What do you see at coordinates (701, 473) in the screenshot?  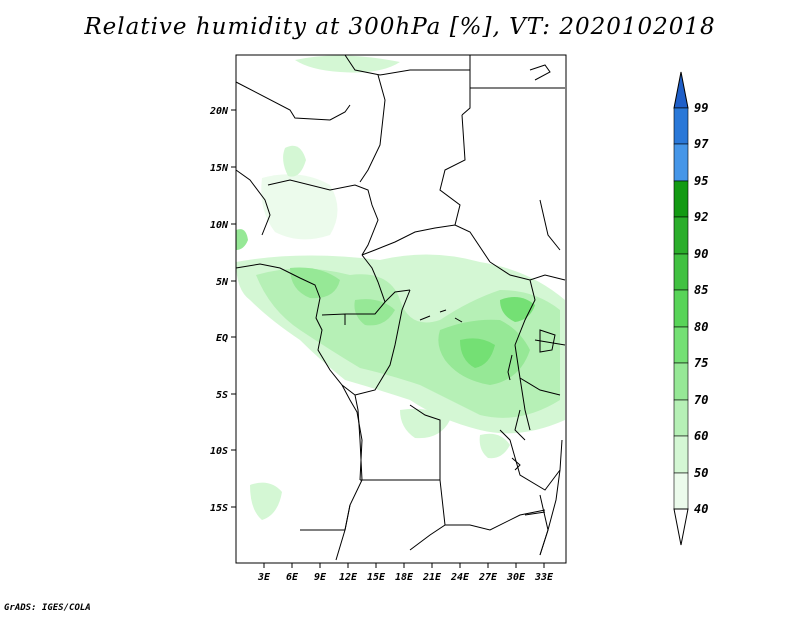 I see `colorbar-label: 50` at bounding box center [701, 473].